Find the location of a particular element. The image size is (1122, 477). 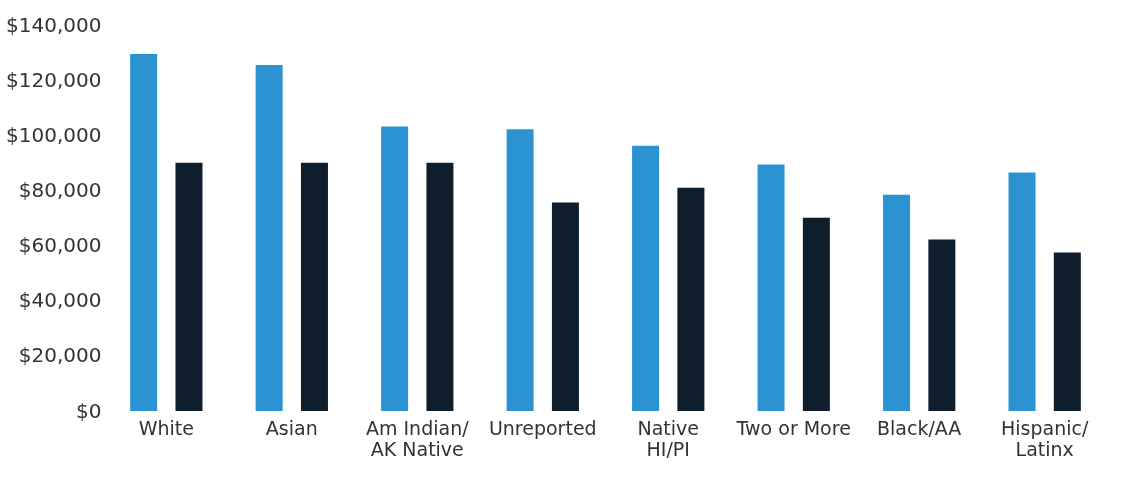

x-tick-label: White is located at coordinates (166, 427).